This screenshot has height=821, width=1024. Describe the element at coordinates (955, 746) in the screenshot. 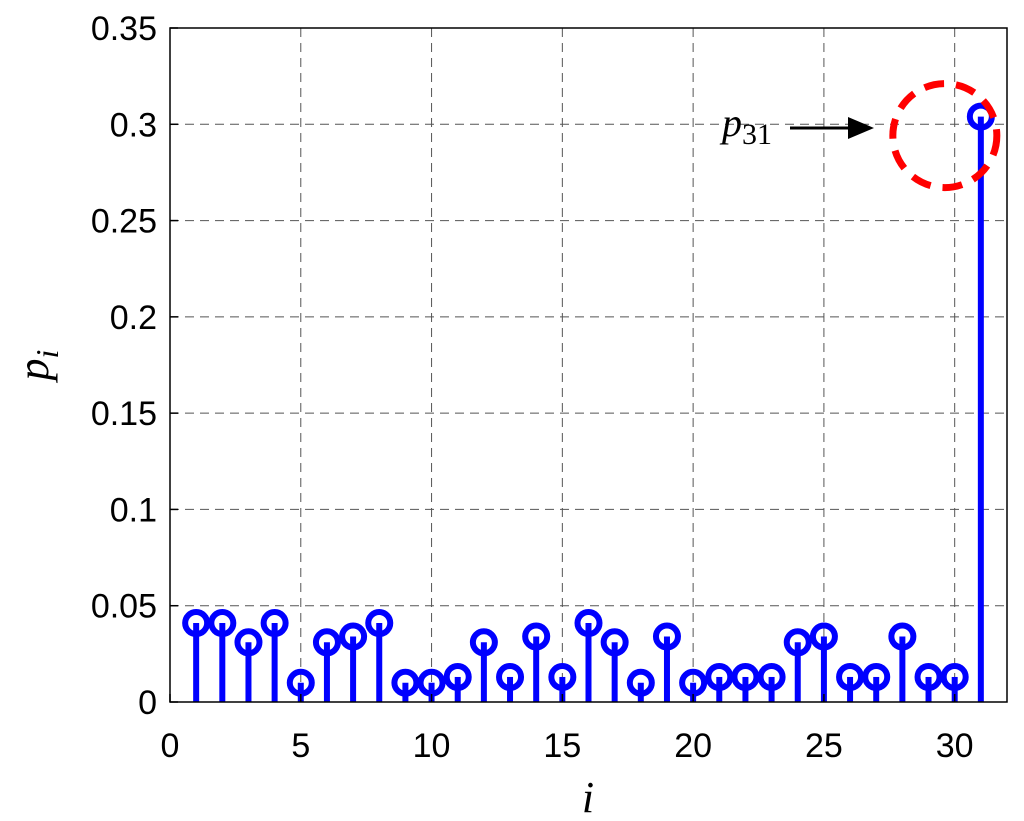

I see `x-tick-label: 30` at that location.